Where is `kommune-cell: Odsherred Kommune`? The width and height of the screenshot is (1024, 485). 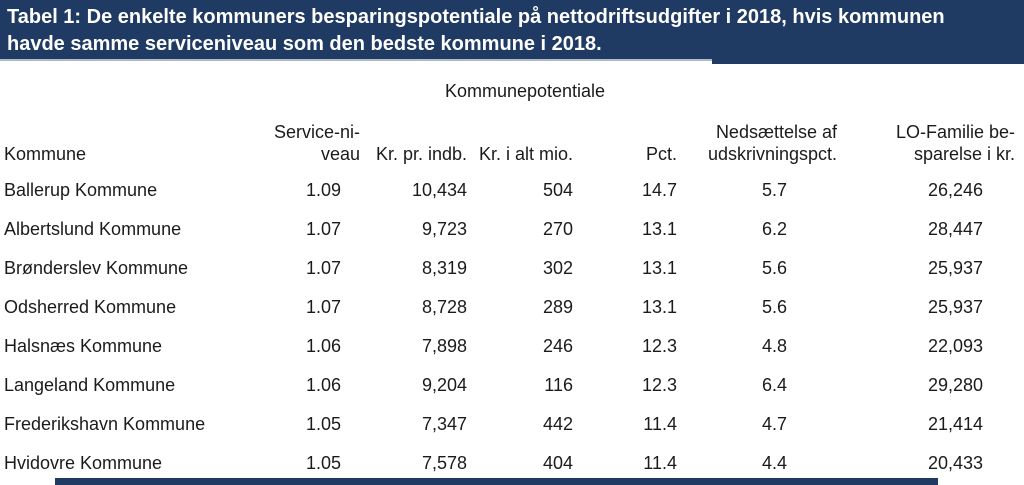 kommune-cell: Odsherred Kommune is located at coordinates (90, 307).